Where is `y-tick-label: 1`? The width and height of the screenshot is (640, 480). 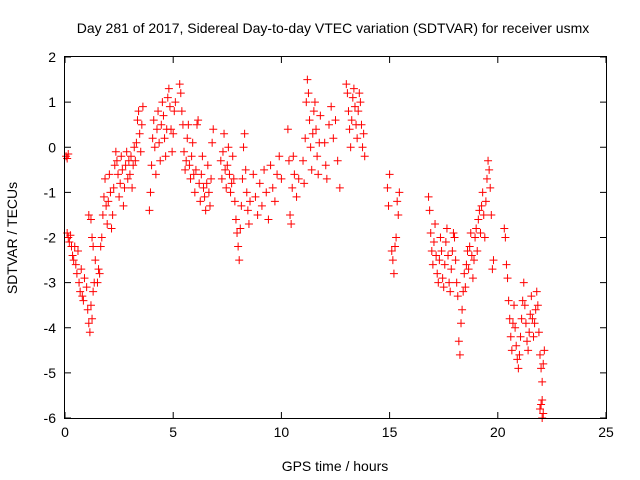 y-tick-label: 1 is located at coordinates (52, 102).